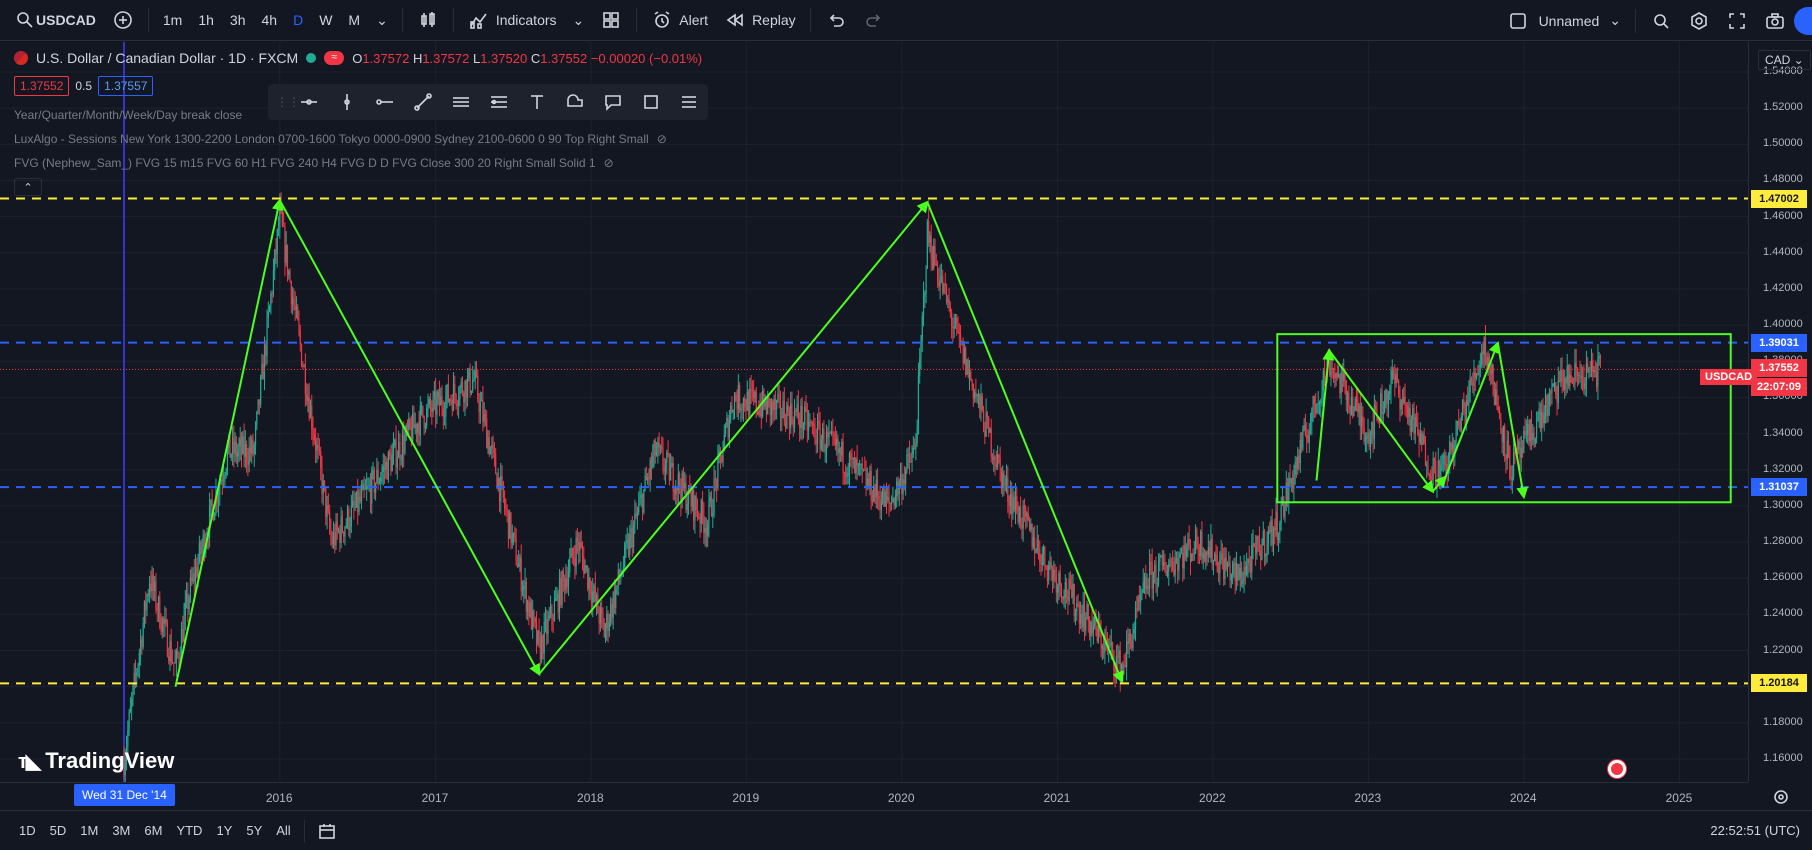  Describe the element at coordinates (189, 830) in the screenshot. I see `range-ytd: YTD` at that location.